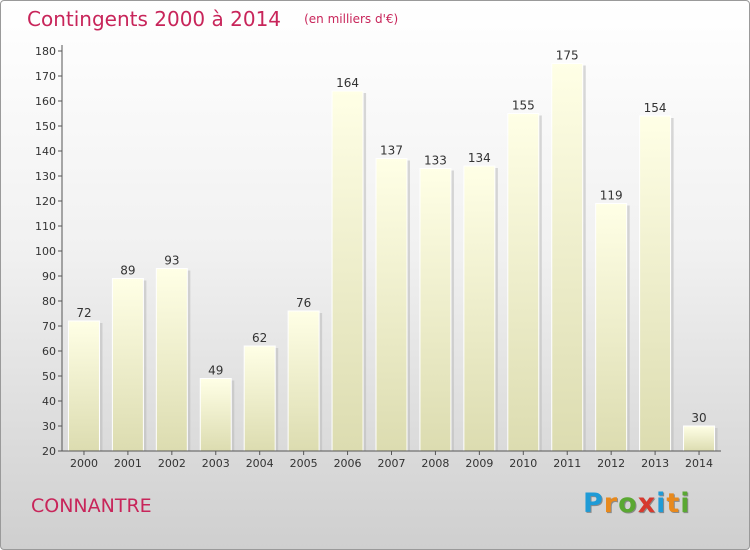 The image size is (750, 550). I want to click on logo-letter: t, so click(673, 503).